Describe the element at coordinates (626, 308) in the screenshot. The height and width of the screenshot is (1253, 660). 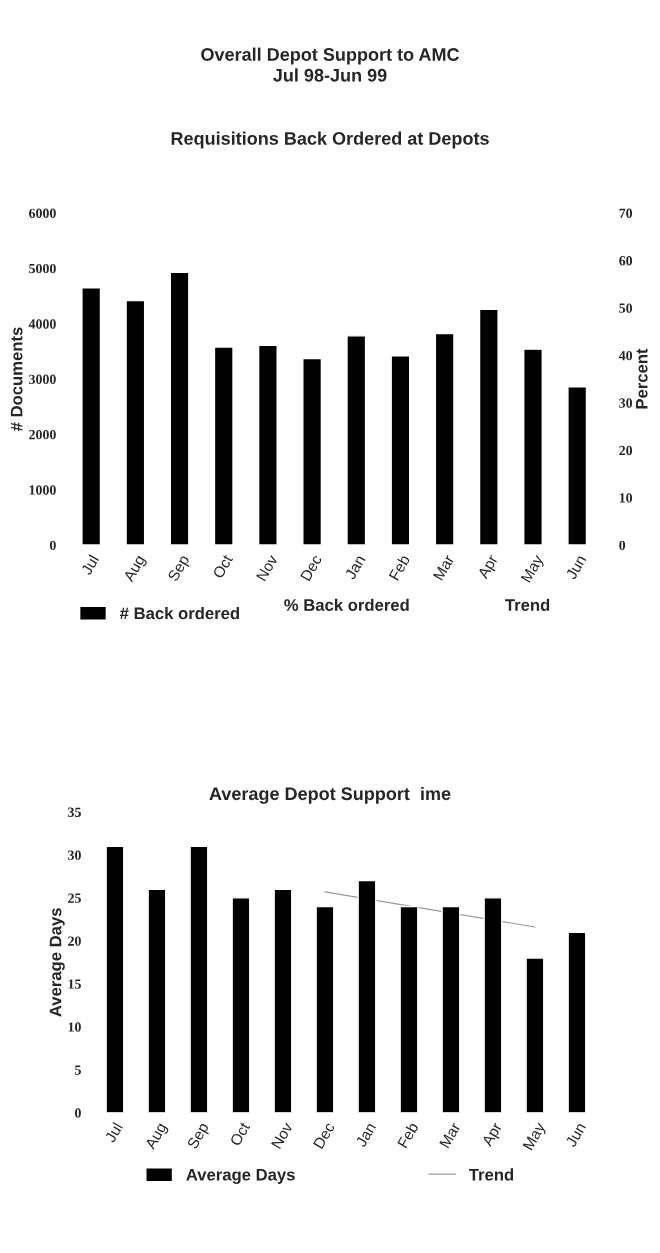
I see `y2-tick-label: 50` at that location.